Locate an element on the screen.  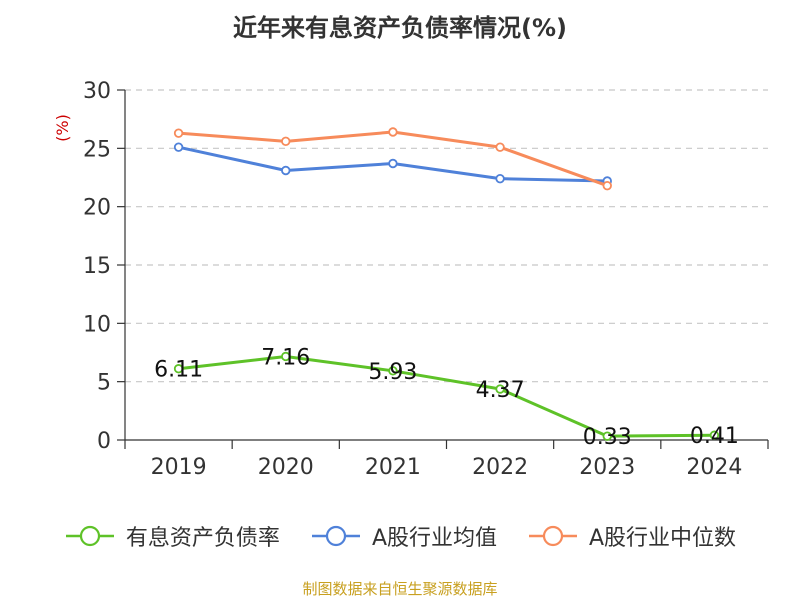
y-unit-label: (%) is located at coordinates (62, 128).